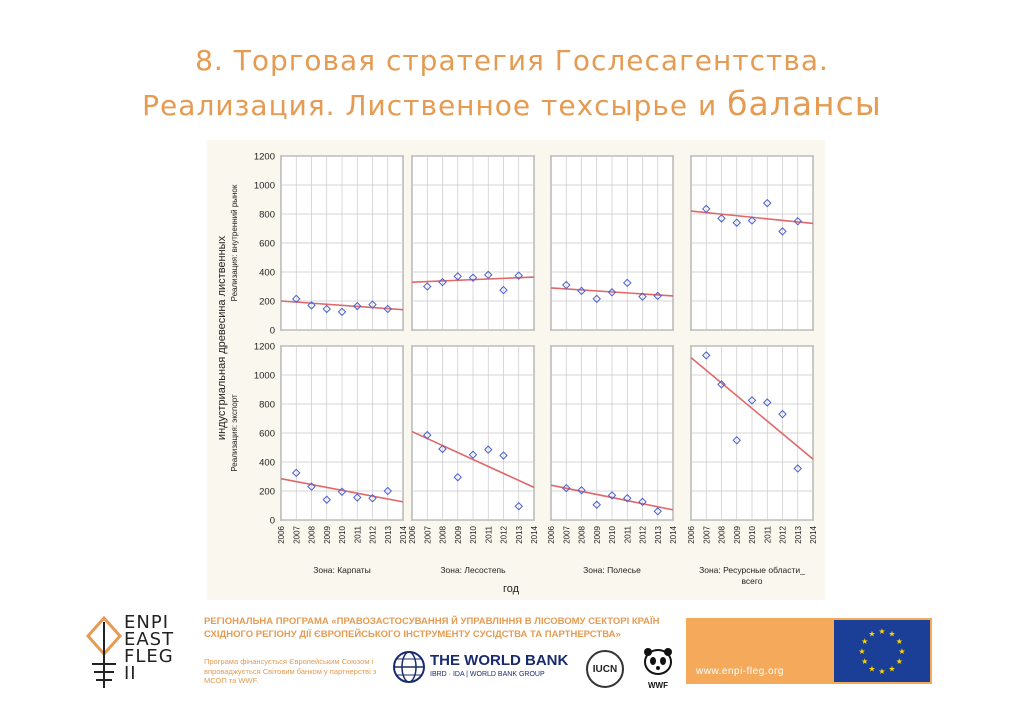 This screenshot has height=724, width=1024. I want to click on row-label: Реализация: внутренний рынок, so click(234, 242).